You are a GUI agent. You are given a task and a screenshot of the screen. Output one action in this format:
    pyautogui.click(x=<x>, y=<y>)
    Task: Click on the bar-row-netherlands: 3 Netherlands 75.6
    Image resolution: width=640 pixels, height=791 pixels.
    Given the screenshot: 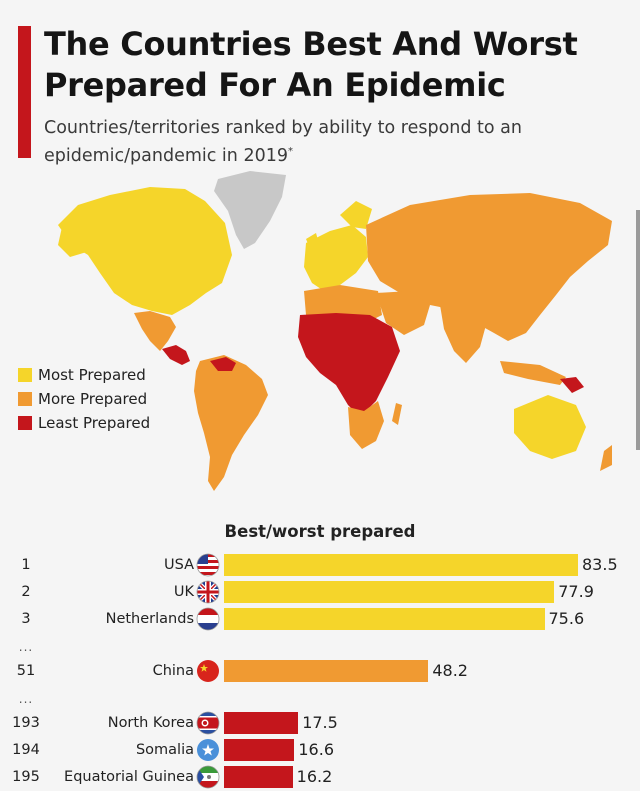 What is the action you would take?
    pyautogui.click(x=320, y=619)
    